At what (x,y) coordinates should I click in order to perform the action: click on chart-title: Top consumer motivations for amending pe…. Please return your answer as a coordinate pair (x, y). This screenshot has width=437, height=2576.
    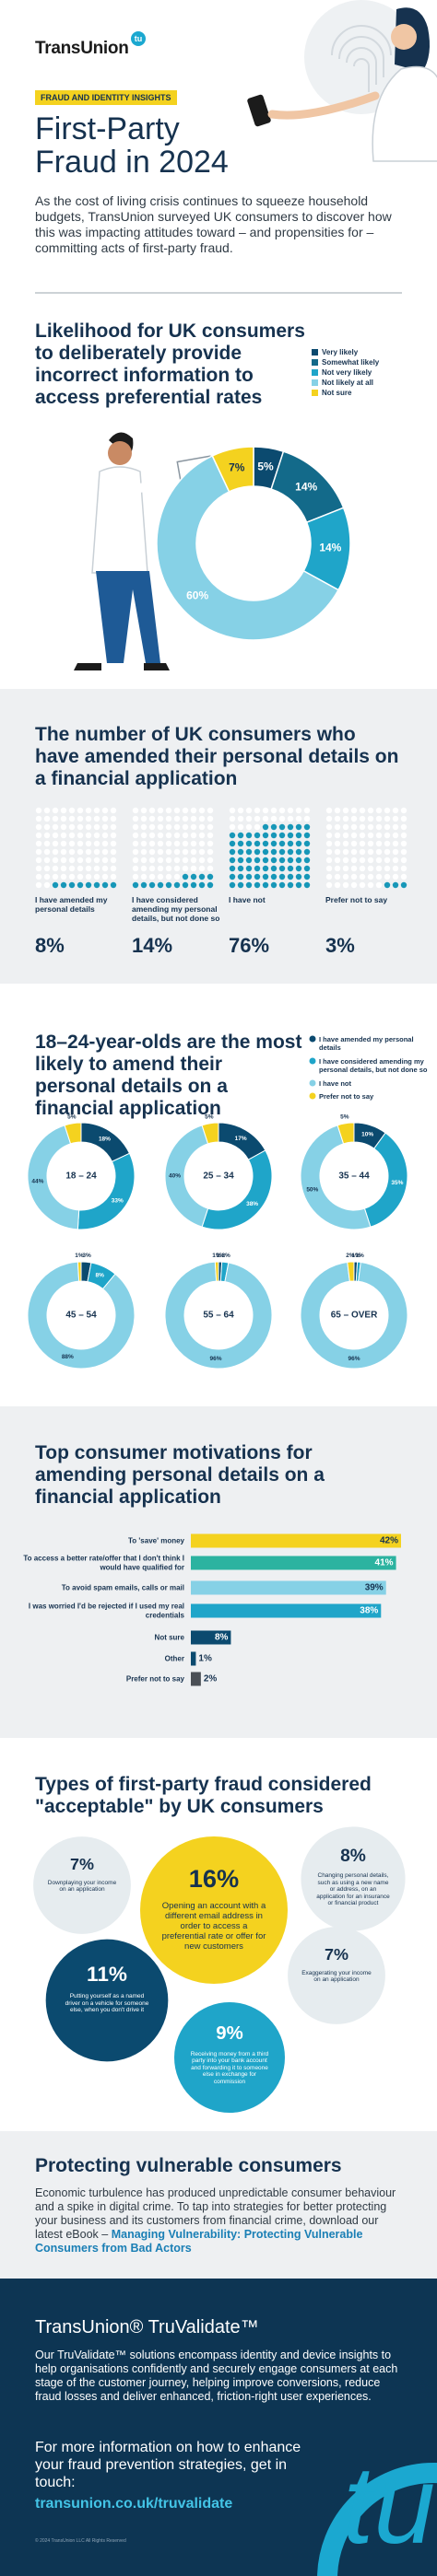
    Looking at the image, I should click on (180, 1475).